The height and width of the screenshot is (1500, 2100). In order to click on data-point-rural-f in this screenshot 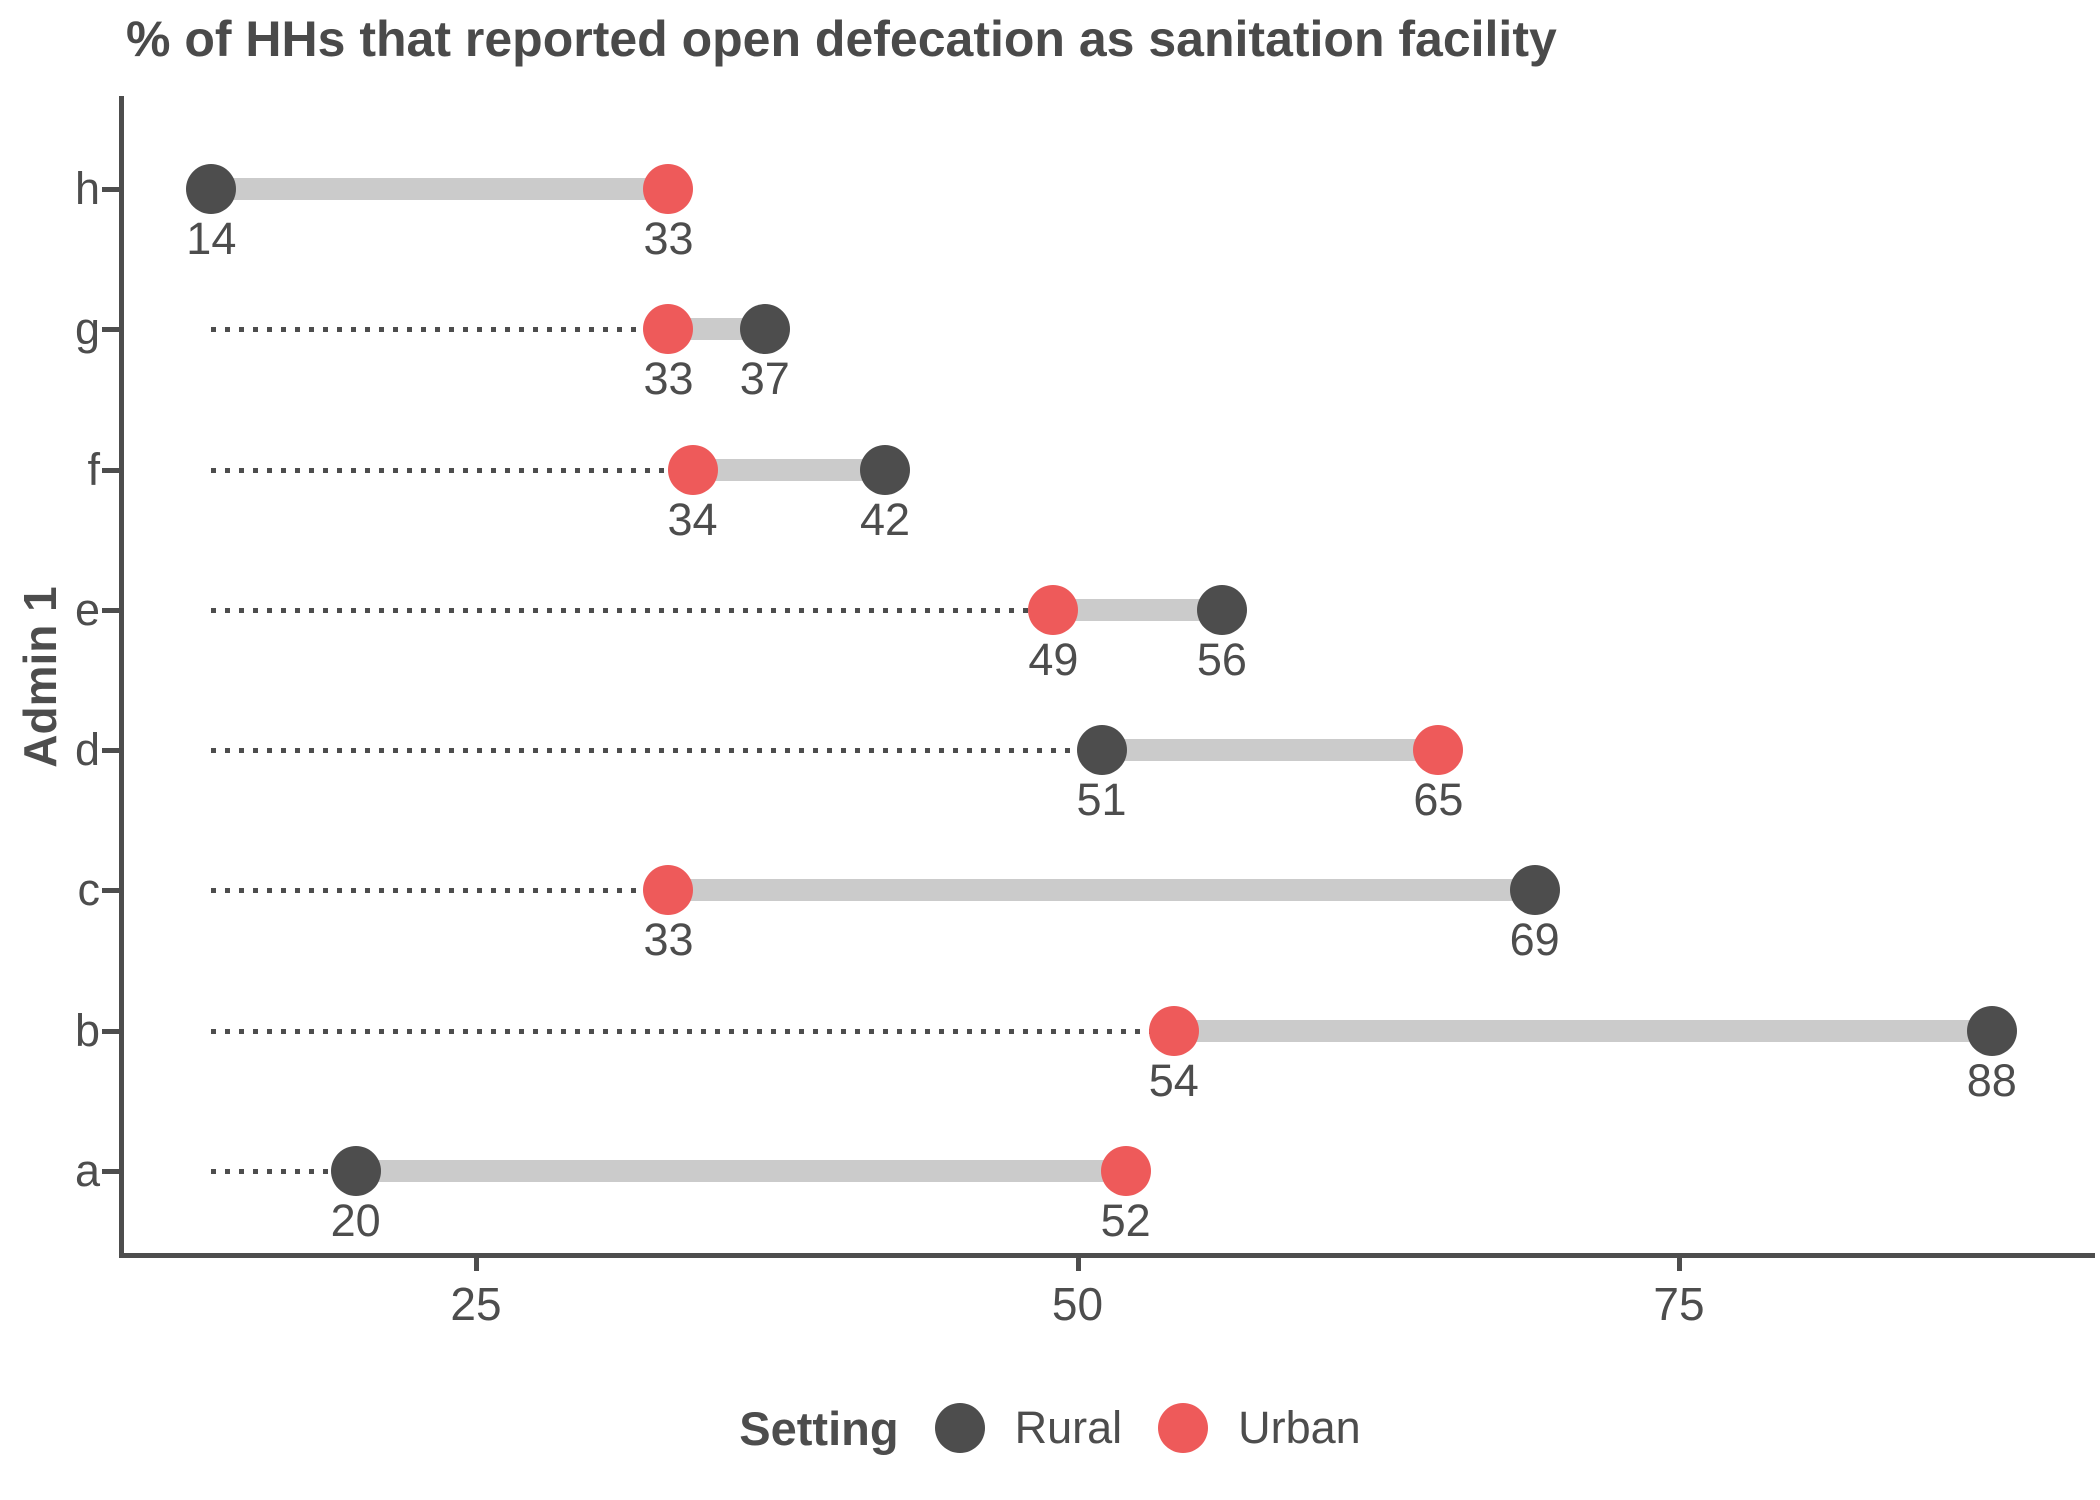, I will do `click(885, 469)`.